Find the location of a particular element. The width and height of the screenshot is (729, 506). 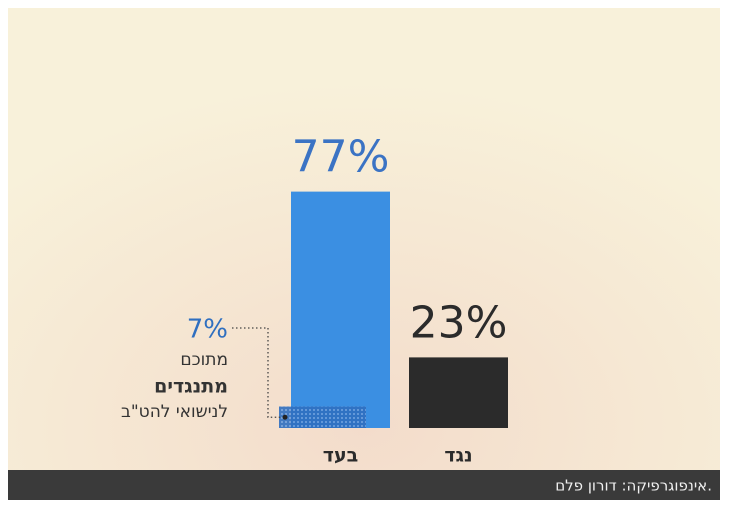

annotation-text: מתנגדים is located at coordinates (191, 387).